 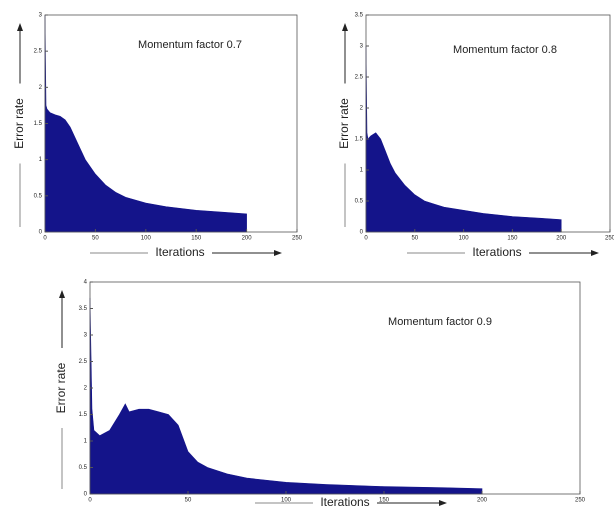 What do you see at coordinates (190, 45) in the screenshot?
I see `chart-title: Momentum factor 0.7` at bounding box center [190, 45].